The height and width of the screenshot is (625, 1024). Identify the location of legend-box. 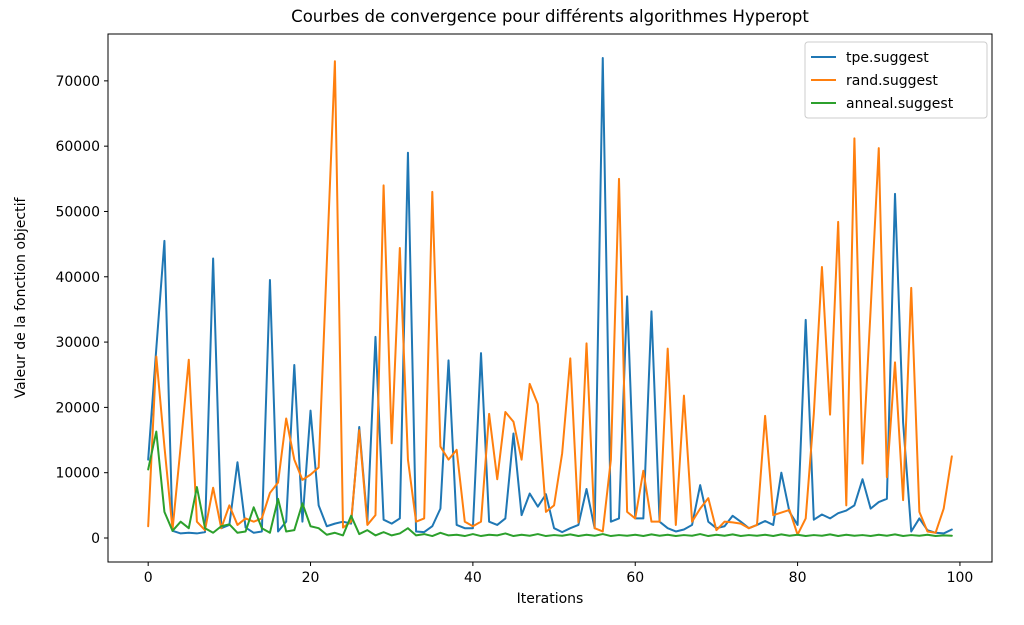
(896, 80).